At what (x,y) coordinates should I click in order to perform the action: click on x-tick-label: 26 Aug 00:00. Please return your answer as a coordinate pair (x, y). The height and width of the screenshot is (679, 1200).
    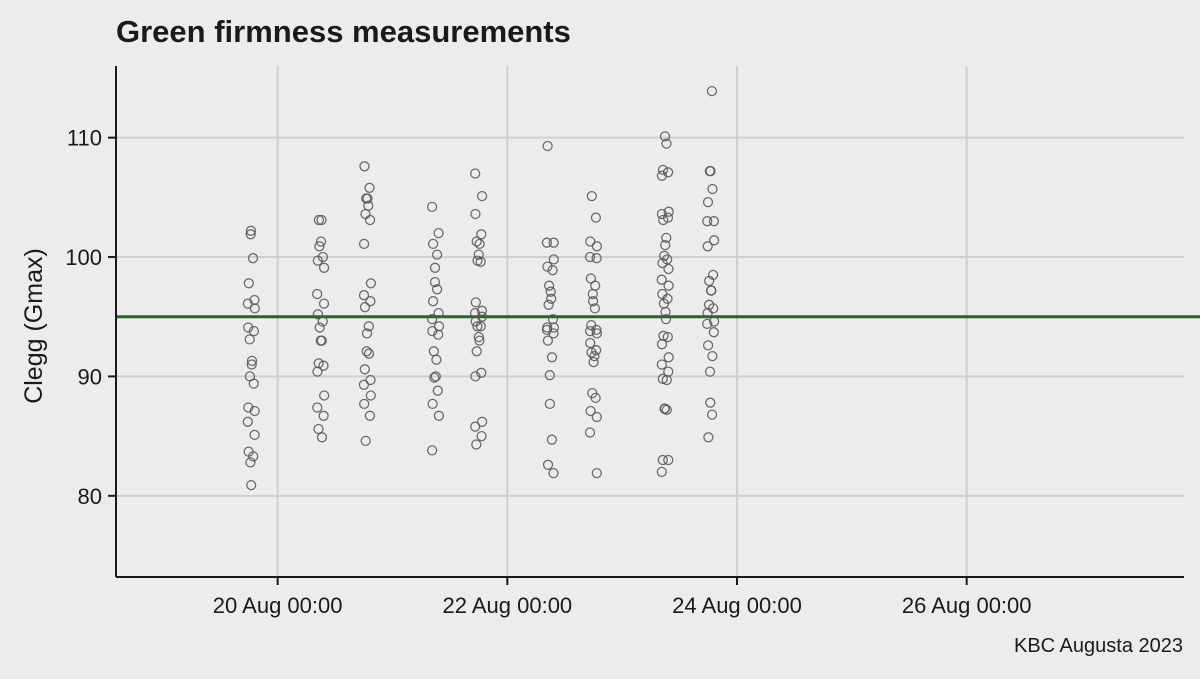
    Looking at the image, I should click on (967, 605).